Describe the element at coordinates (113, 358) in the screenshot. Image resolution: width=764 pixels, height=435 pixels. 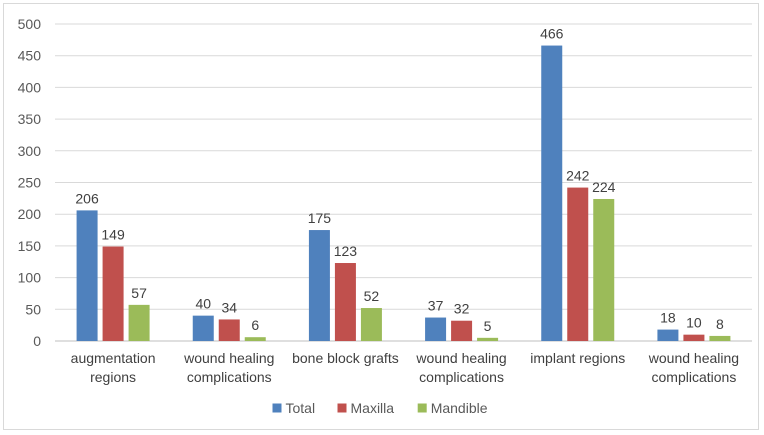
I see `category-label: augmentation` at that location.